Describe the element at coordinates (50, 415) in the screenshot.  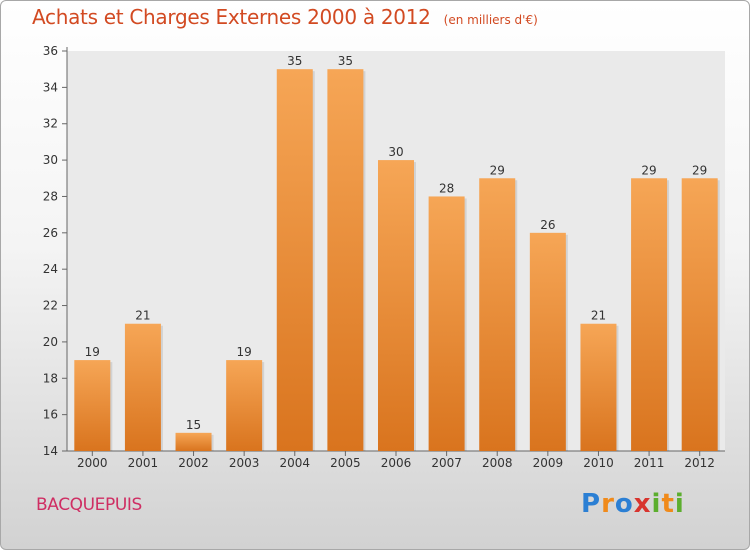
I see `y-tick-label: 16` at that location.